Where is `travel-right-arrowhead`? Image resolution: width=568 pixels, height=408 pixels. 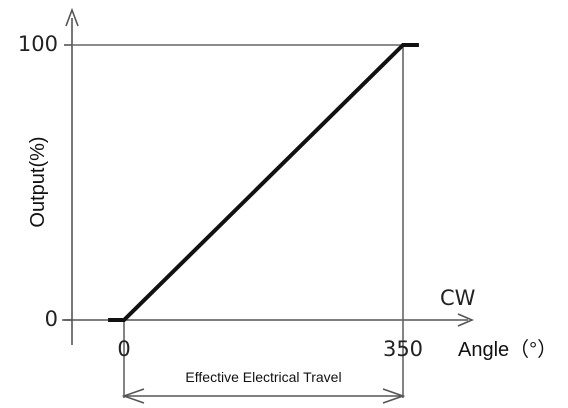 travel-right-arrowhead is located at coordinates (394, 396).